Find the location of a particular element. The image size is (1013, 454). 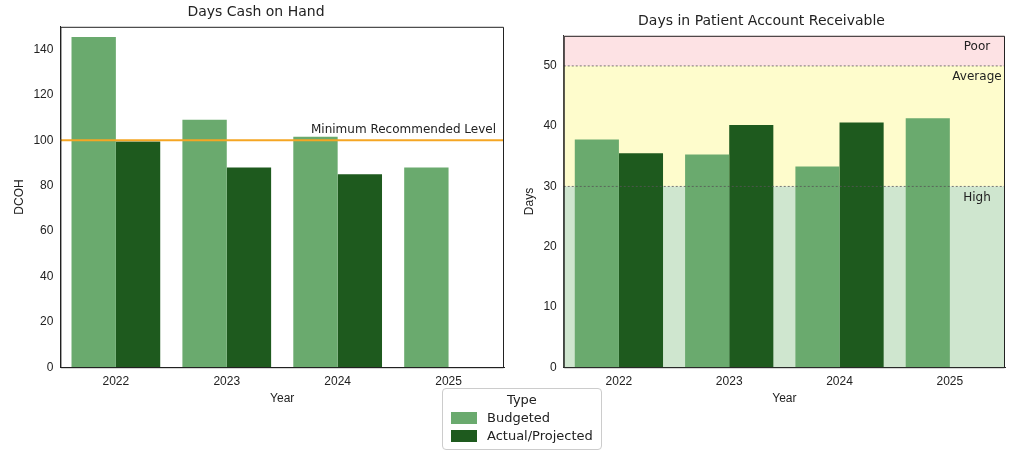

y-tick-label: 50 is located at coordinates (550, 65).